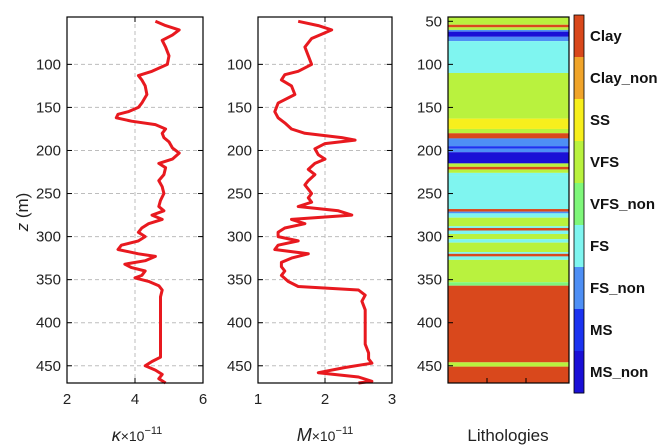 This screenshot has height=448, width=671. Describe the element at coordinates (624, 78) in the screenshot. I see `colorbar-label: Clay_non` at that location.